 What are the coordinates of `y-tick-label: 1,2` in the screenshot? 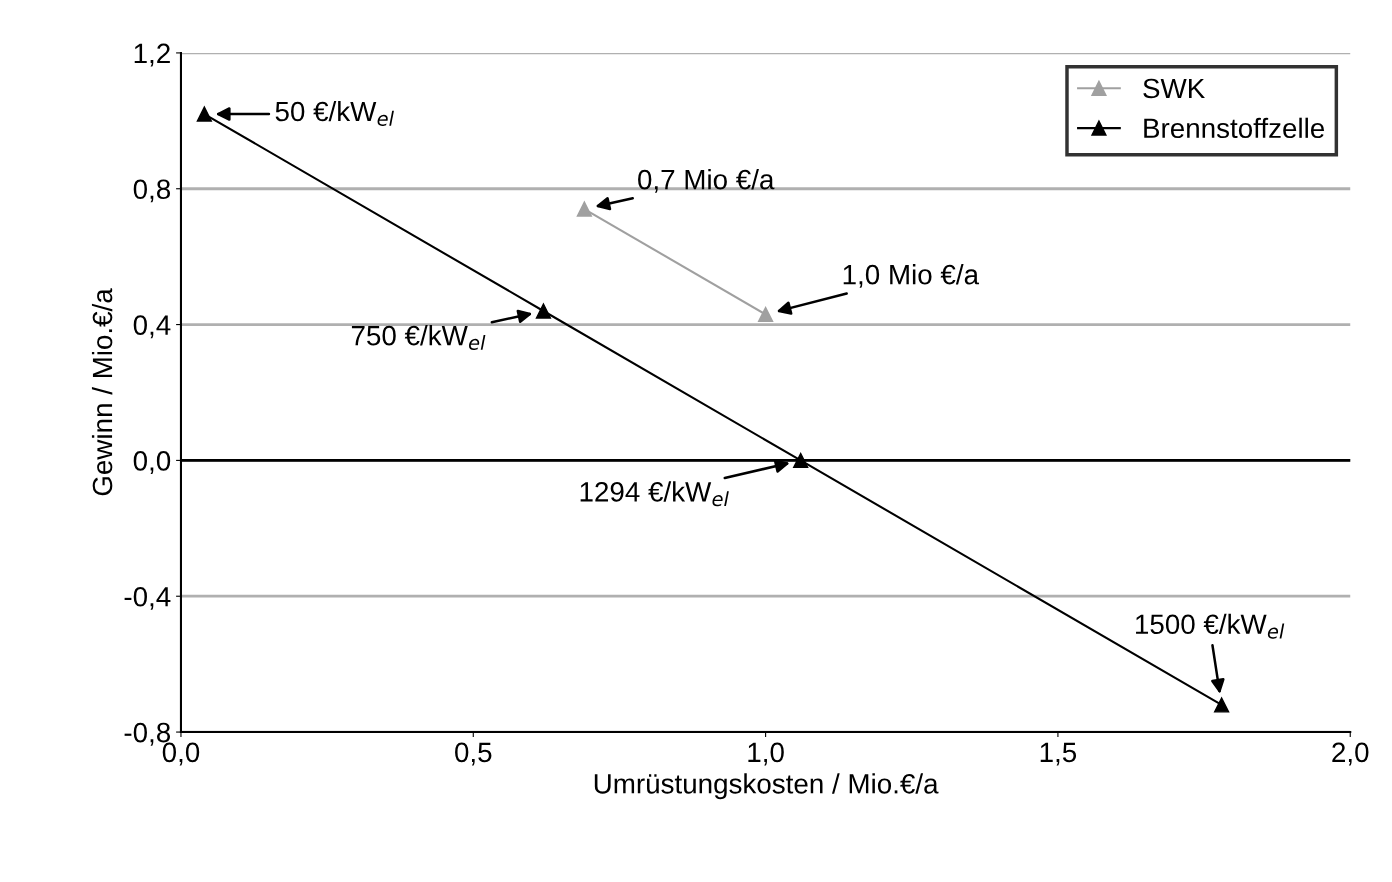 It's located at (152, 55).